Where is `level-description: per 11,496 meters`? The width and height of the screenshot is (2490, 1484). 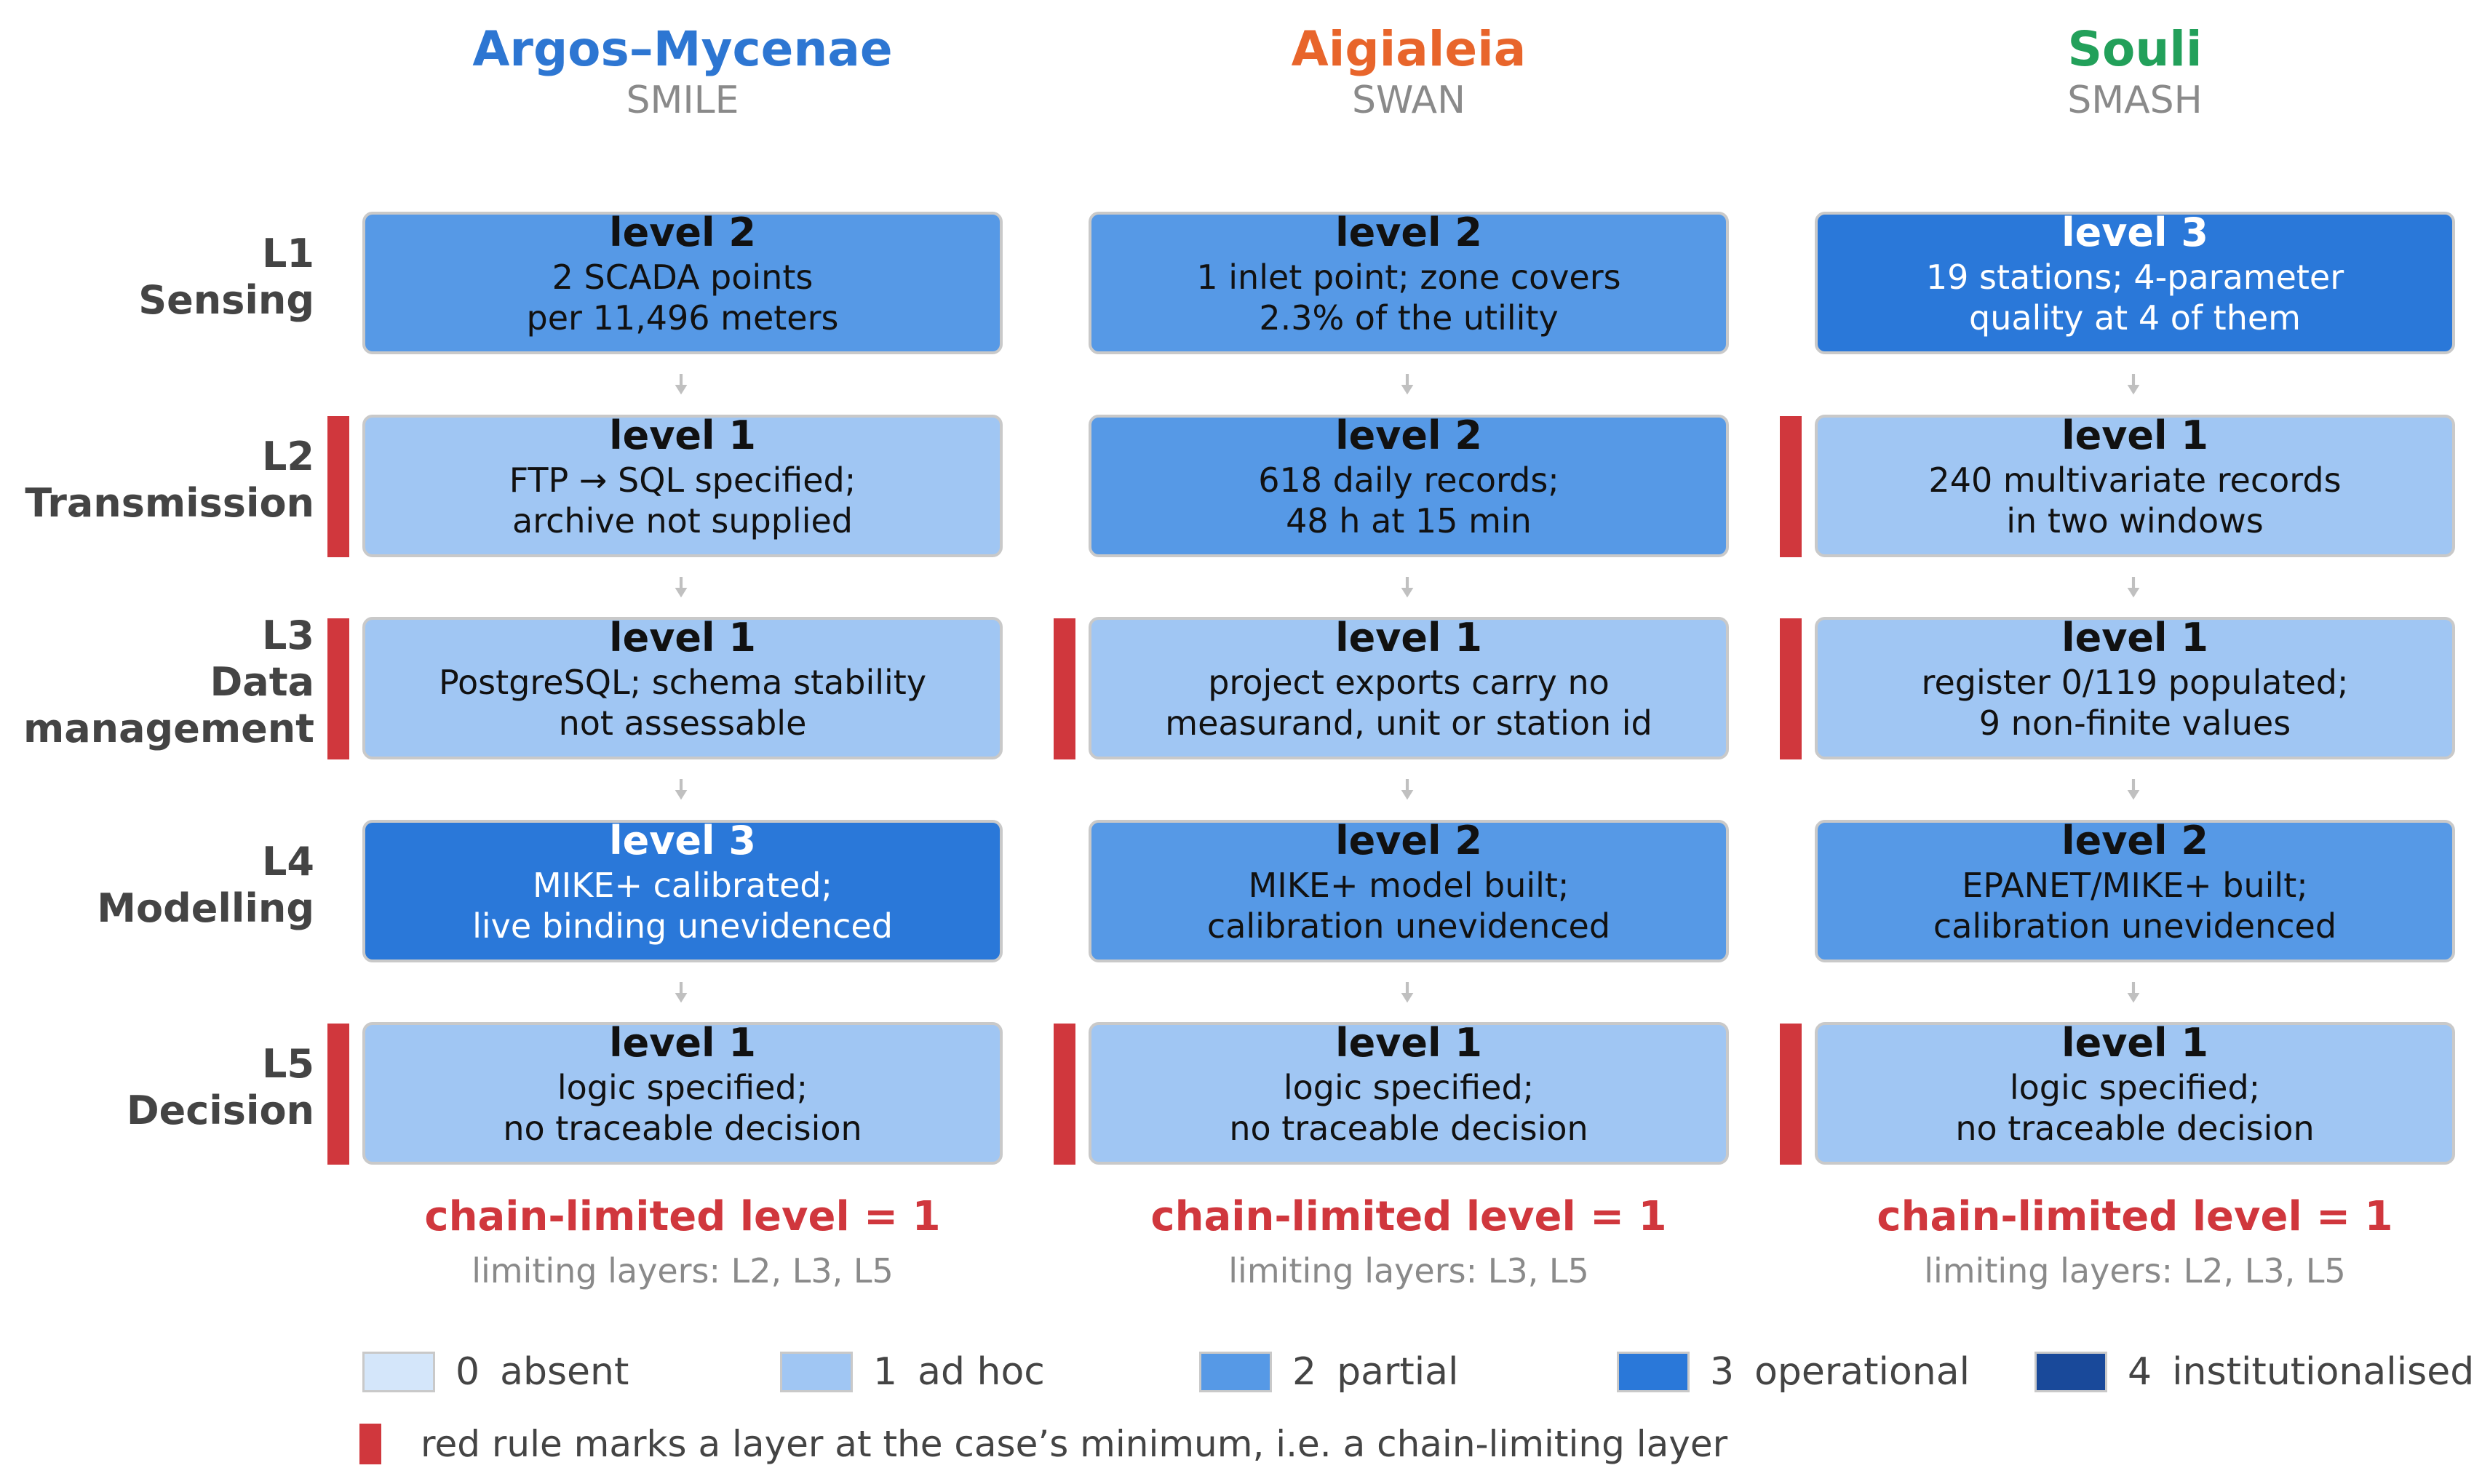
level-description: per 11,496 meters is located at coordinates (682, 318).